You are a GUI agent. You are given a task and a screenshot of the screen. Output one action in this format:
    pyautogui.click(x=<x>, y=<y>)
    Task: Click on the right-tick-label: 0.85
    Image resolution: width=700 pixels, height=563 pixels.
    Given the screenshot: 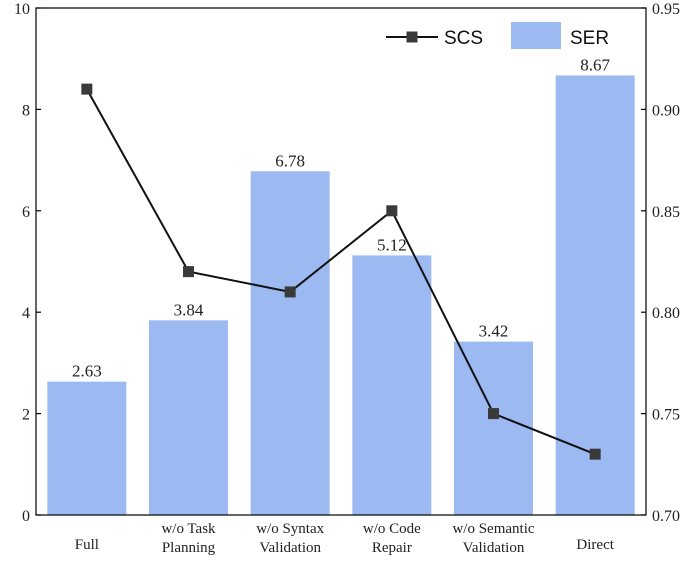 What is the action you would take?
    pyautogui.click(x=666, y=212)
    